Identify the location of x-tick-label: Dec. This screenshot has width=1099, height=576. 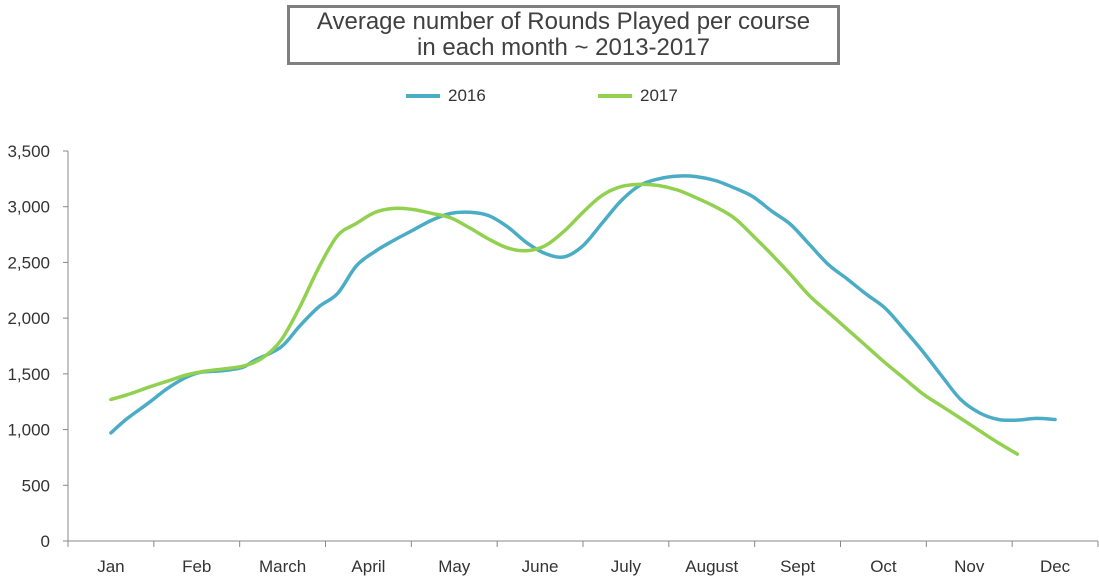
(1055, 566).